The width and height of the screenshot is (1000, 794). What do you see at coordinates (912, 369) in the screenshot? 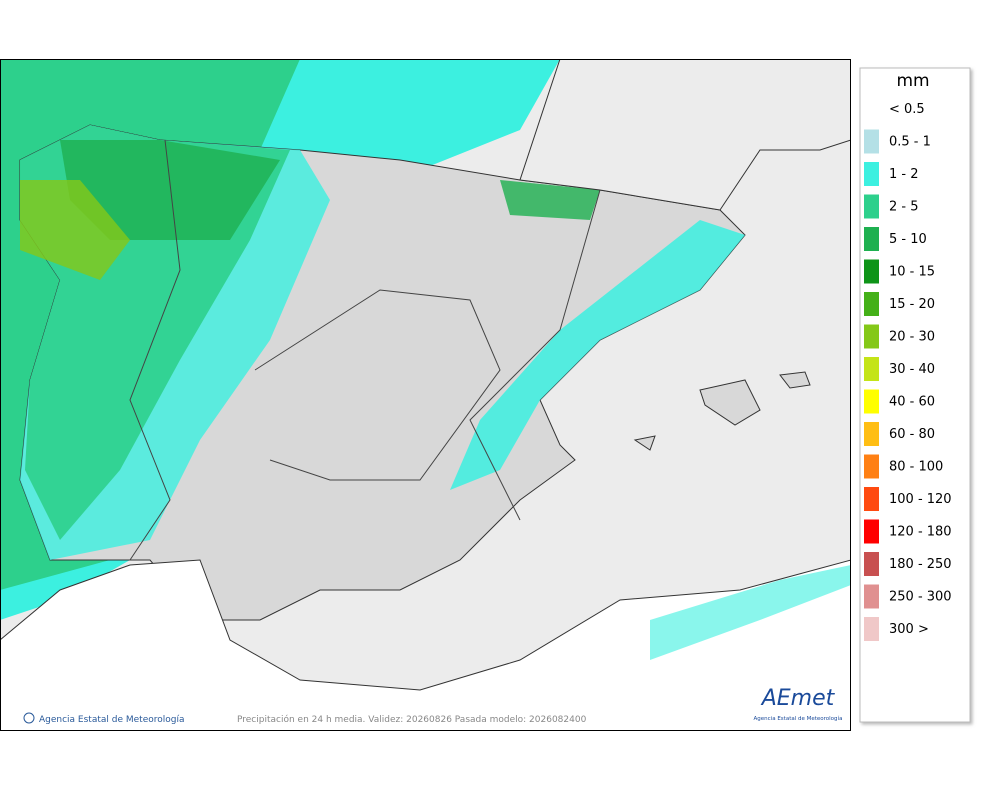
I see `legend-label: 30 - 40` at bounding box center [912, 369].